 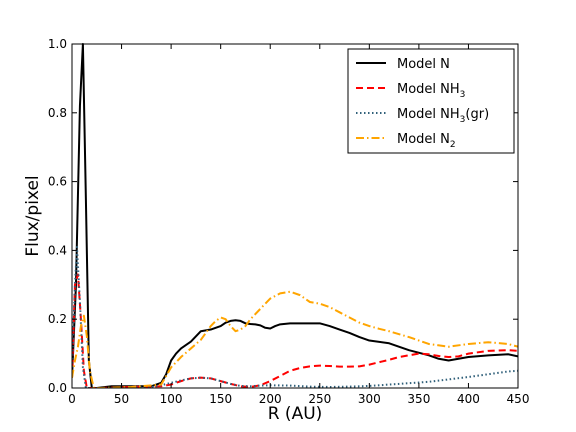 What do you see at coordinates (57, 319) in the screenshot?
I see `y-tick-label: 0.2` at bounding box center [57, 319].